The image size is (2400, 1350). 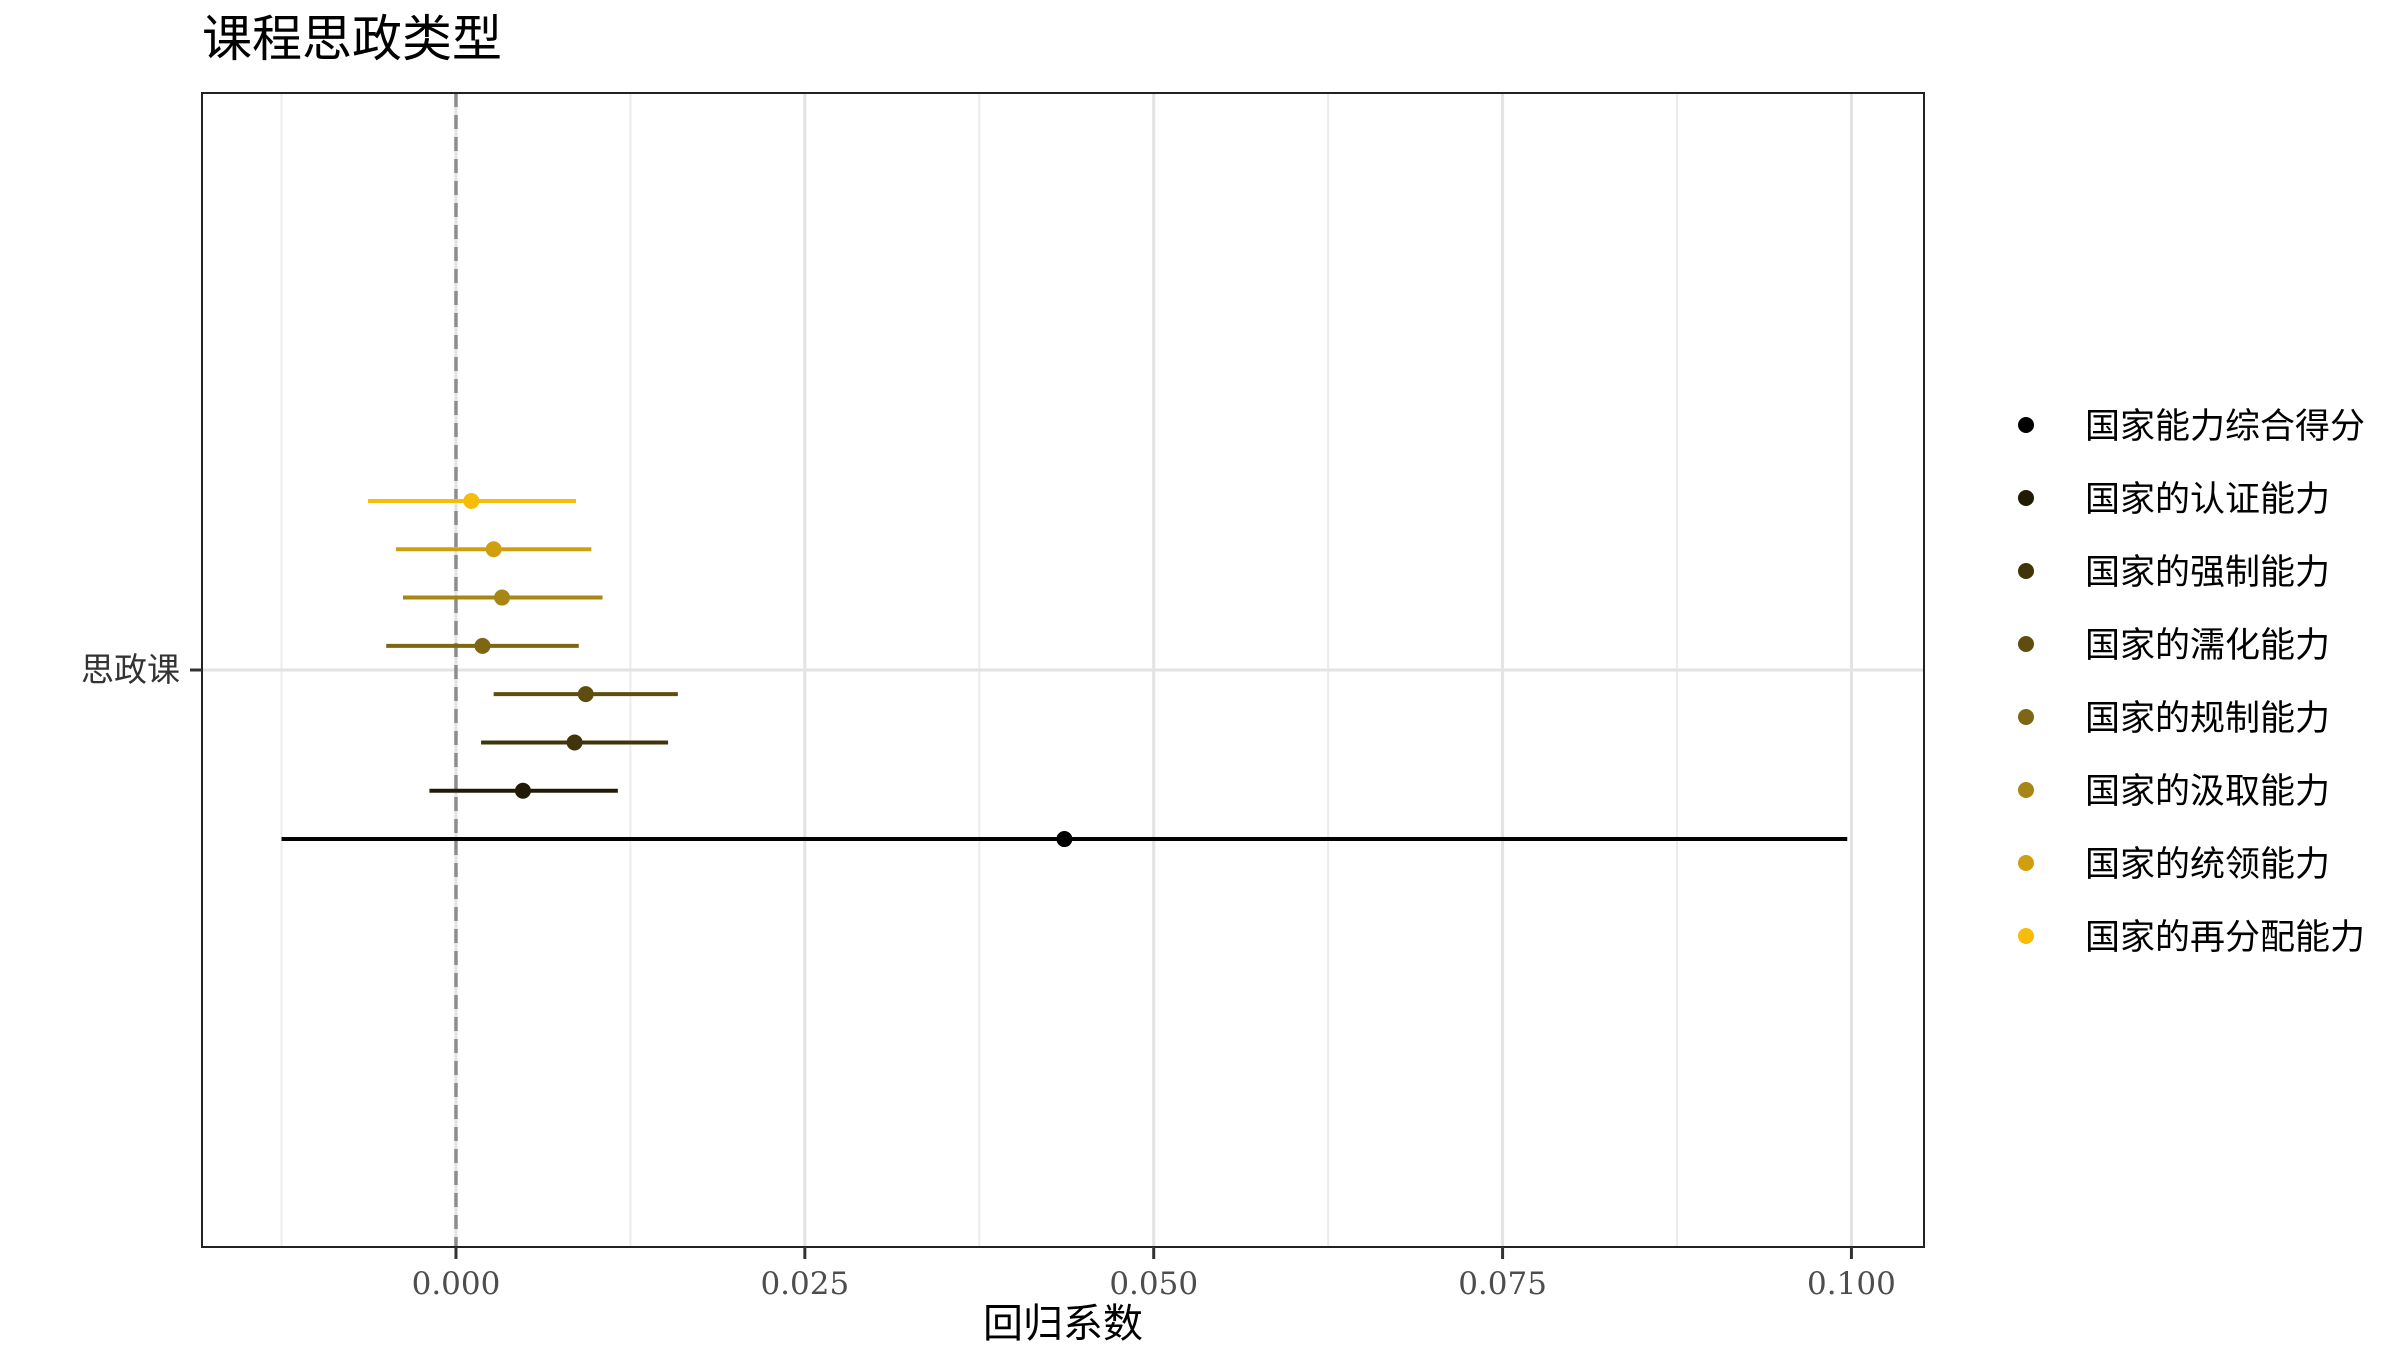 What do you see at coordinates (804, 1284) in the screenshot?
I see `x-tick-label: 0.025` at bounding box center [804, 1284].